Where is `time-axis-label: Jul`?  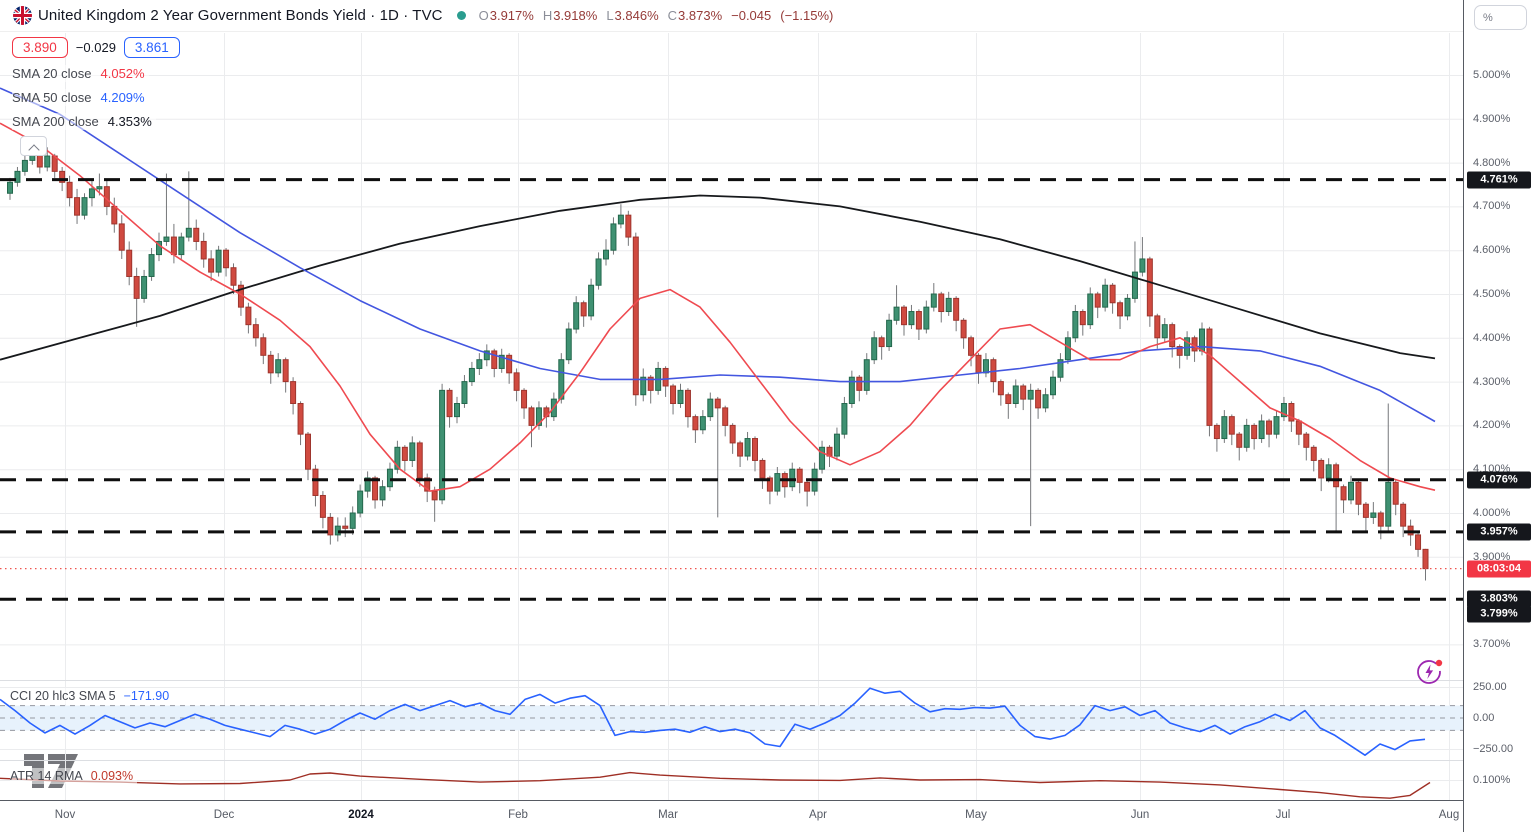
time-axis-label: Jul is located at coordinates (1283, 815).